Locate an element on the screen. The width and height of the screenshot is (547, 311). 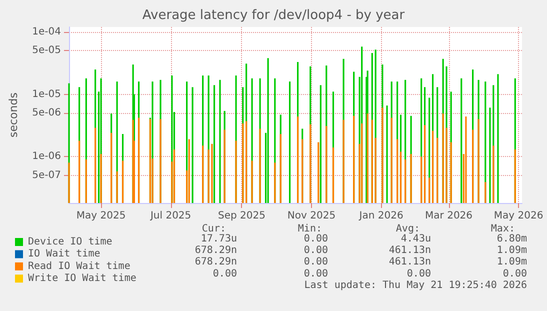
y-tick-label: 5e-07 is located at coordinates (46, 175).